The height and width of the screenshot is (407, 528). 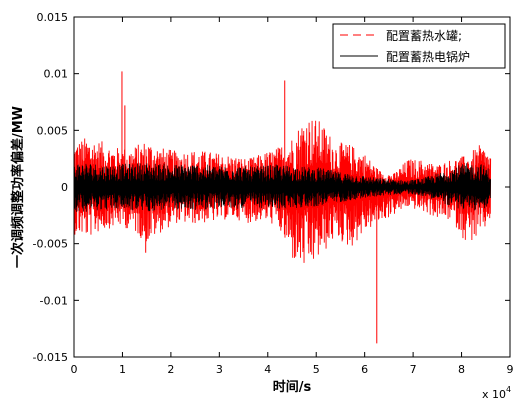 What do you see at coordinates (219, 369) in the screenshot?
I see `x-tick-label: 3` at bounding box center [219, 369].